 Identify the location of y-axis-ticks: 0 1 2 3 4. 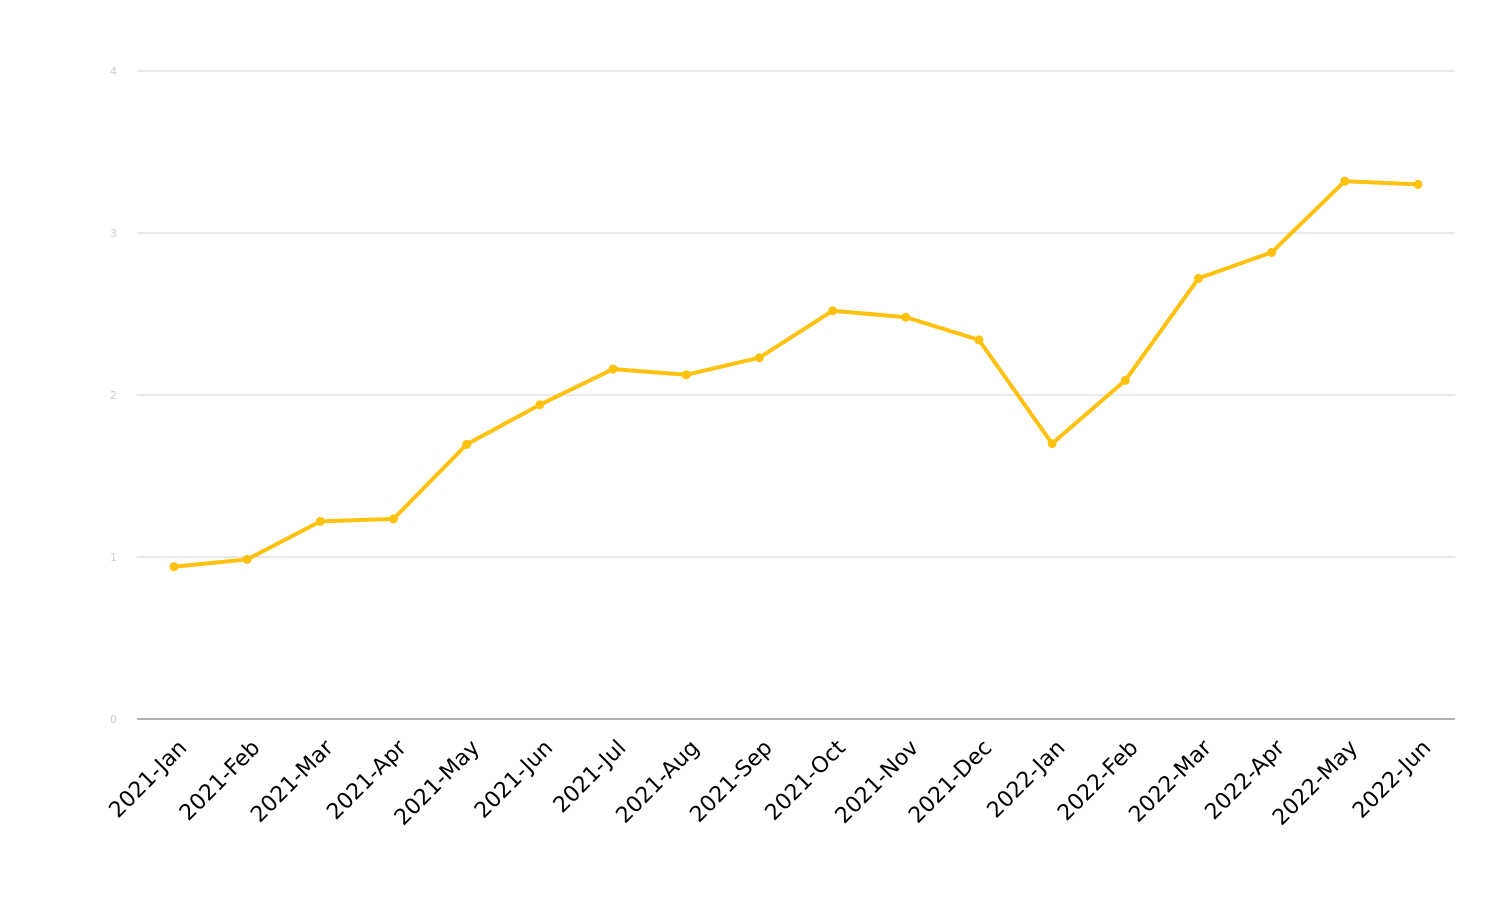
(113, 395).